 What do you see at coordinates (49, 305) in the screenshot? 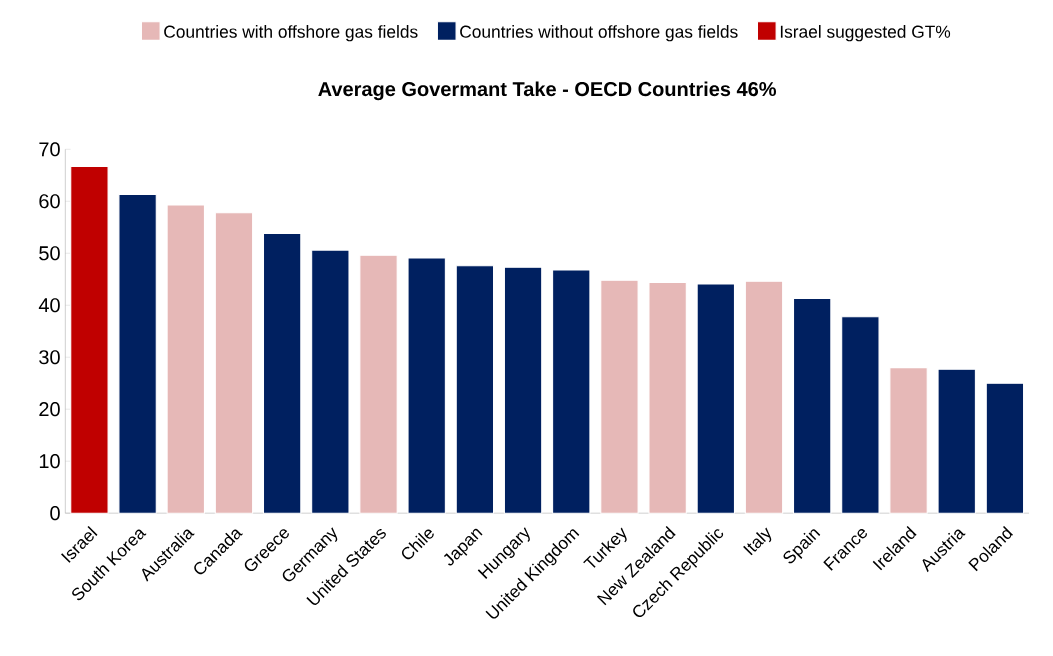
I see `y-tick-label: 40` at bounding box center [49, 305].